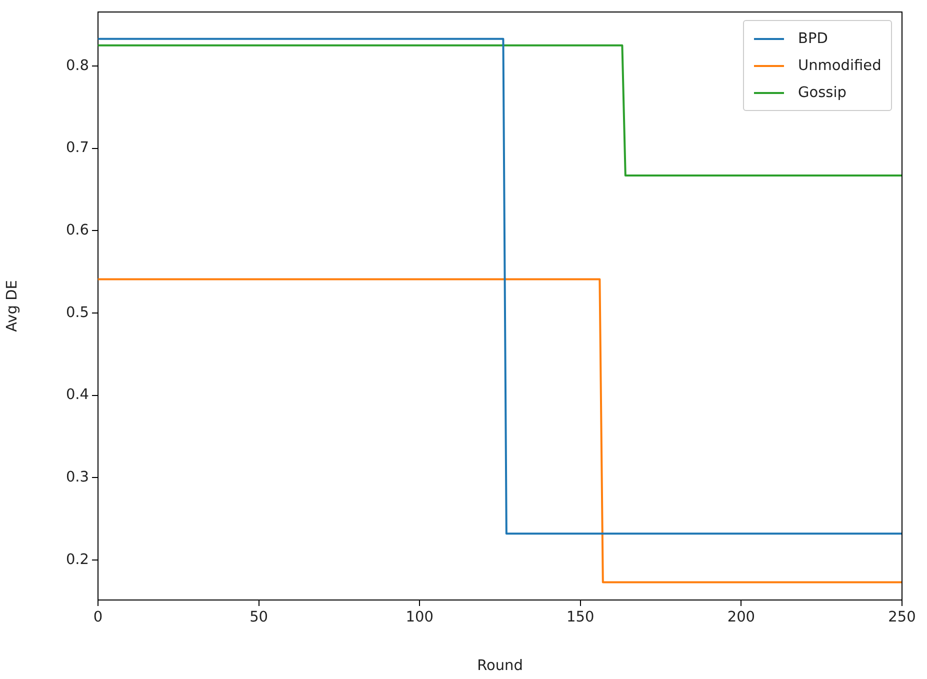 This screenshot has height=679, width=927. What do you see at coordinates (902, 617) in the screenshot?
I see `x-tick-label: 250` at bounding box center [902, 617].